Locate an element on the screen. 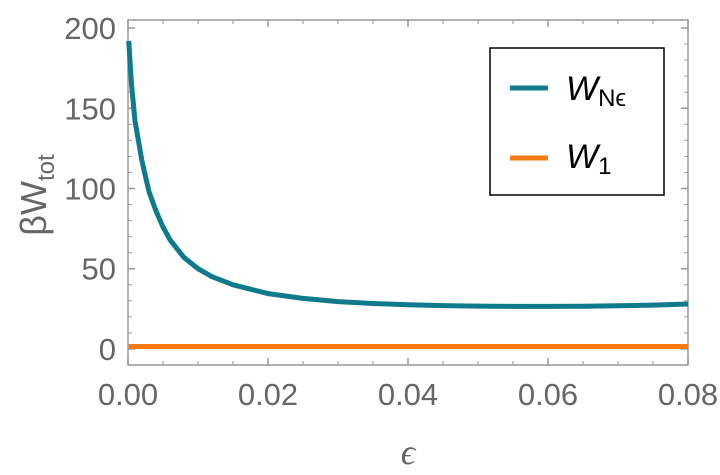 The height and width of the screenshot is (475, 720). y-tick-label: 150 is located at coordinates (90, 108).